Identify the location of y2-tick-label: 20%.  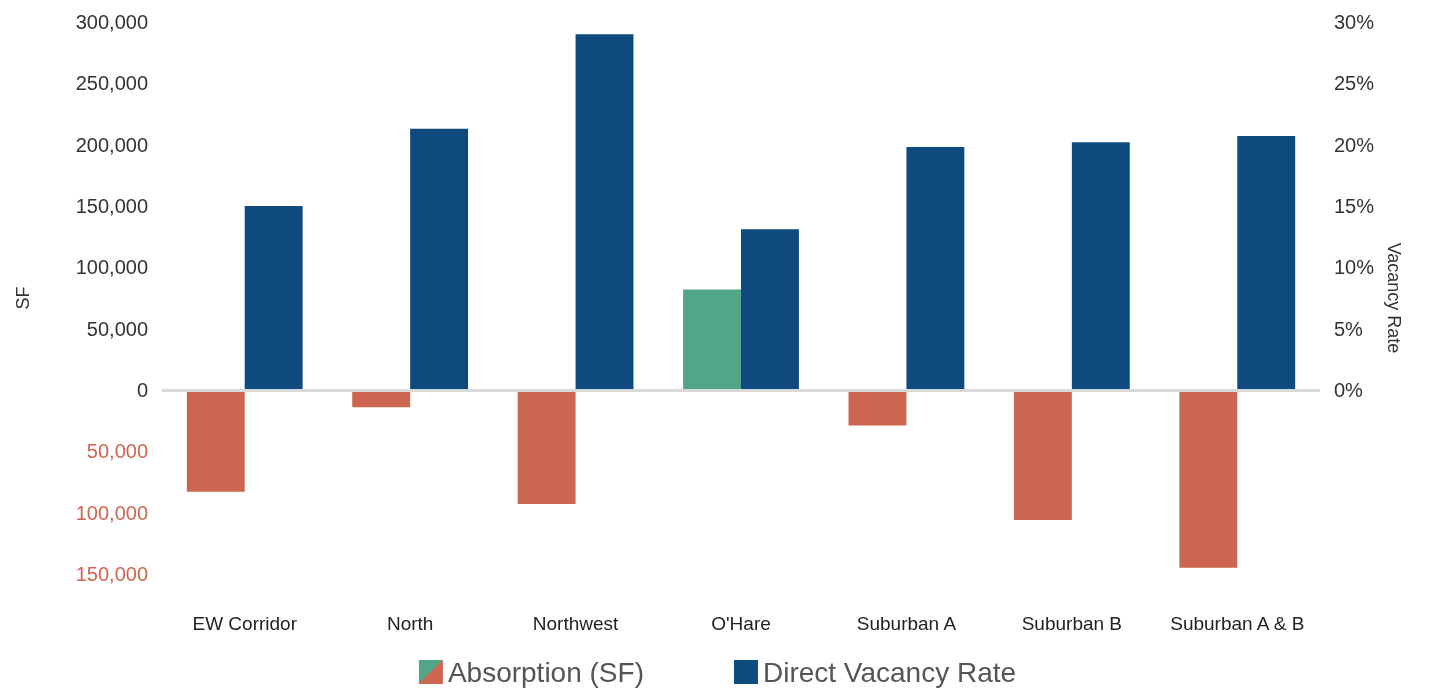
(1354, 144).